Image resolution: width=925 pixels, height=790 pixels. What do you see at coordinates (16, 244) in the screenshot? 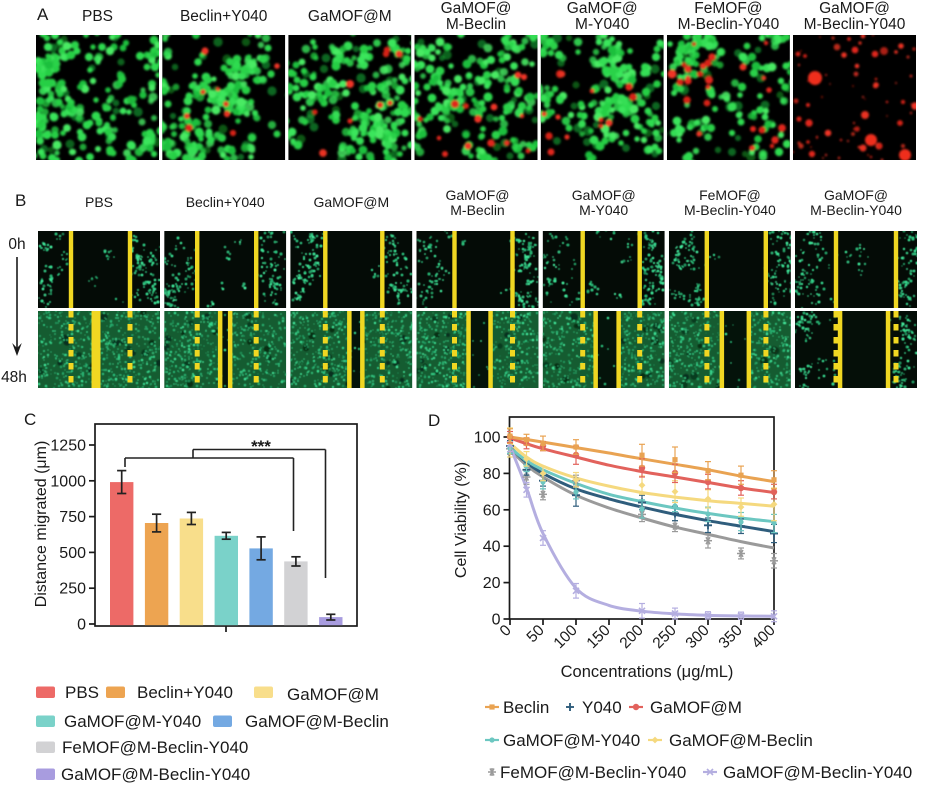
I see `svg-text: 0h` at bounding box center [16, 244].